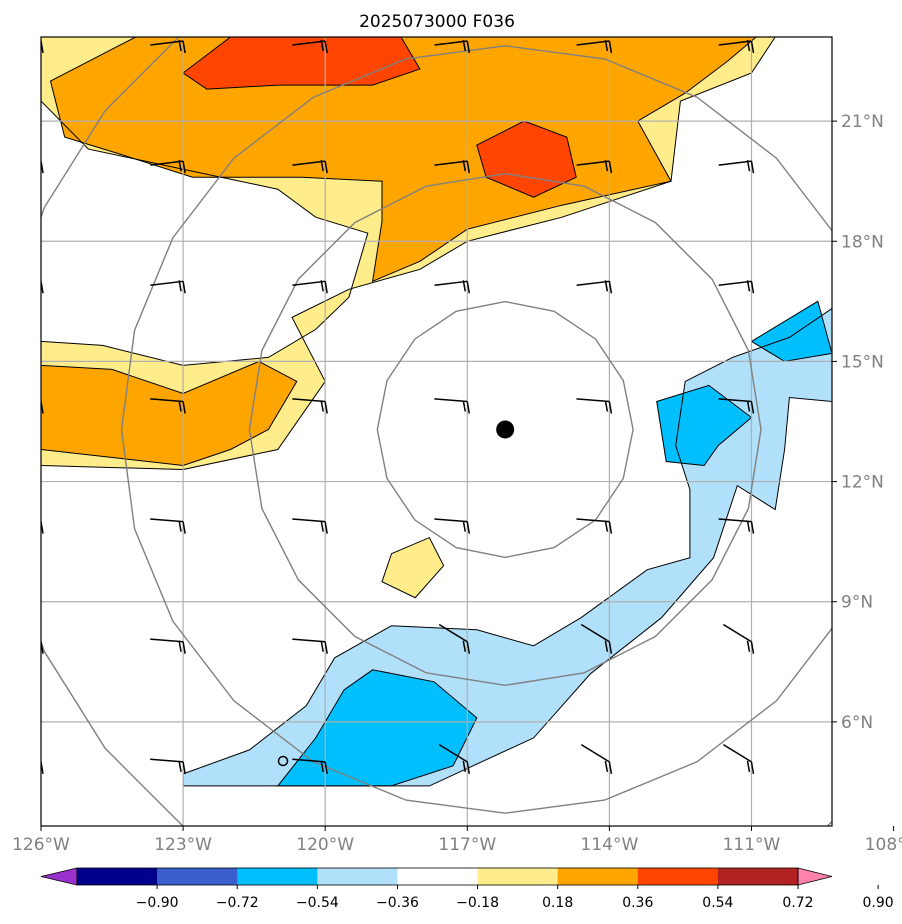 The width and height of the screenshot is (902, 924). What do you see at coordinates (477, 903) in the screenshot?
I see `colorbar-tick-label: −0.18` at bounding box center [477, 903].